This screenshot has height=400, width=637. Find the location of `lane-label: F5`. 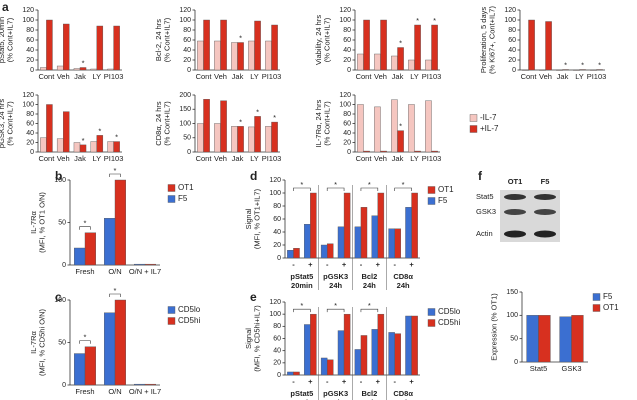

lane-label: F5 is located at coordinates (545, 181).